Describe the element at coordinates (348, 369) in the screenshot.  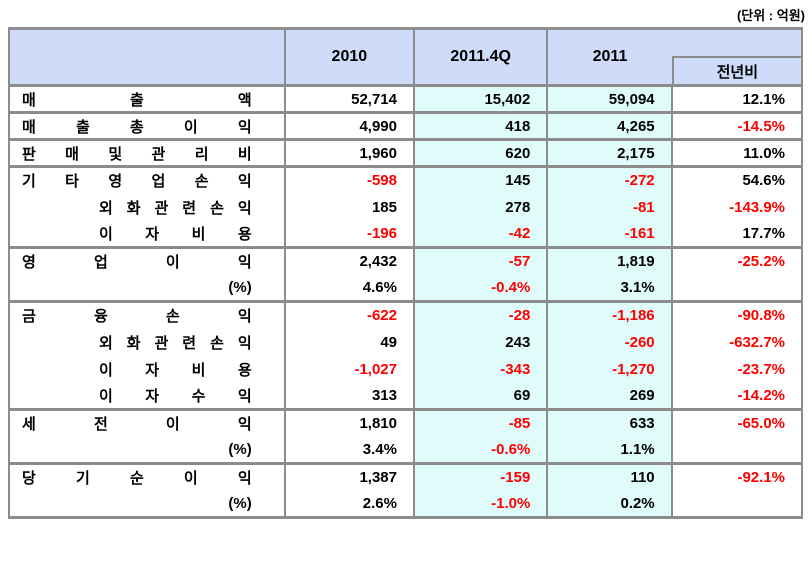
I see `value-cell: -1,027` at that location.